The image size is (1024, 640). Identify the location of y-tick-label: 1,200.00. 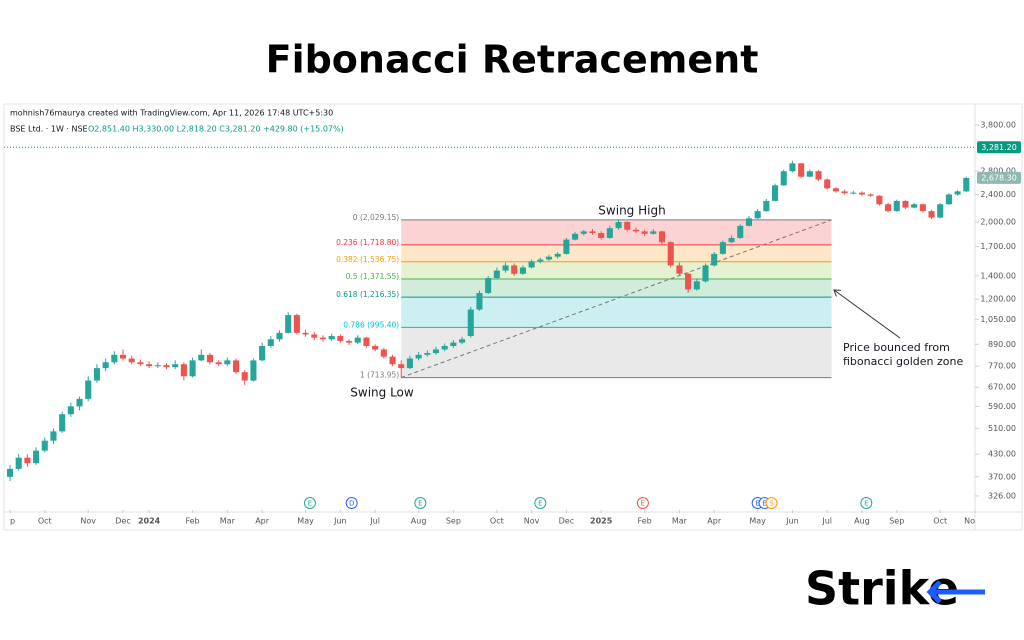
(998, 299).